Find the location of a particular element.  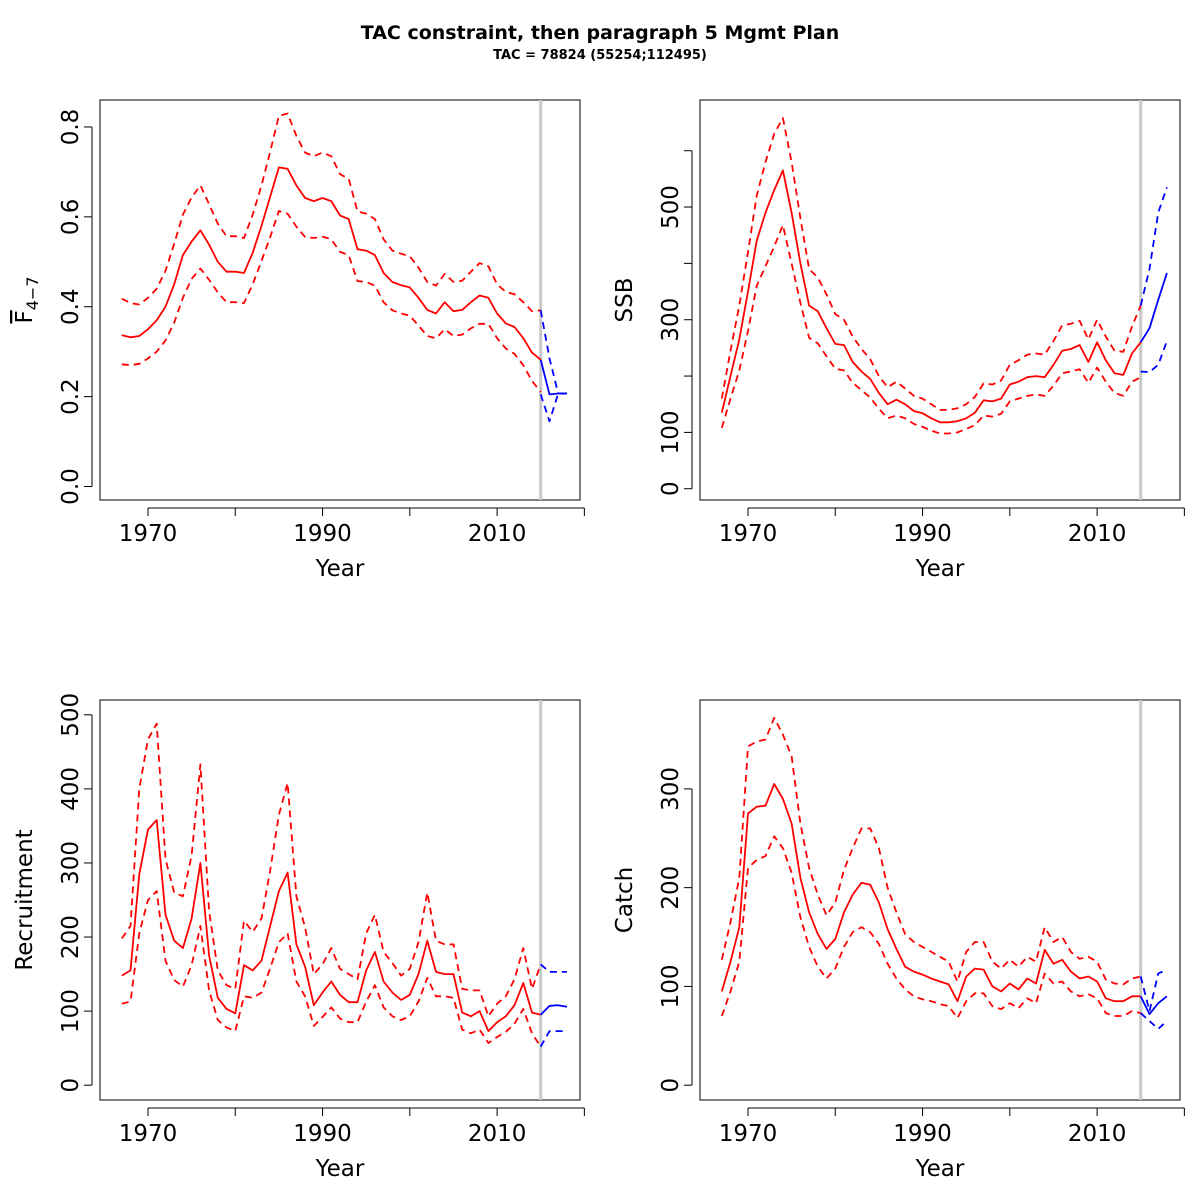

y-tick-label: 0.2 is located at coordinates (71, 396).